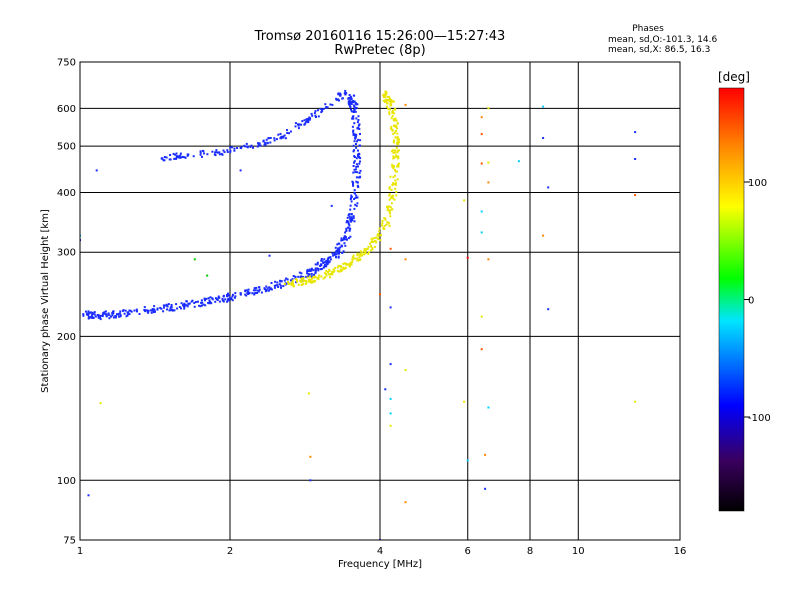  Describe the element at coordinates (380, 36) in the screenshot. I see `chart-title: Tromsø 20160116 15:26:00—15:27:43` at that location.